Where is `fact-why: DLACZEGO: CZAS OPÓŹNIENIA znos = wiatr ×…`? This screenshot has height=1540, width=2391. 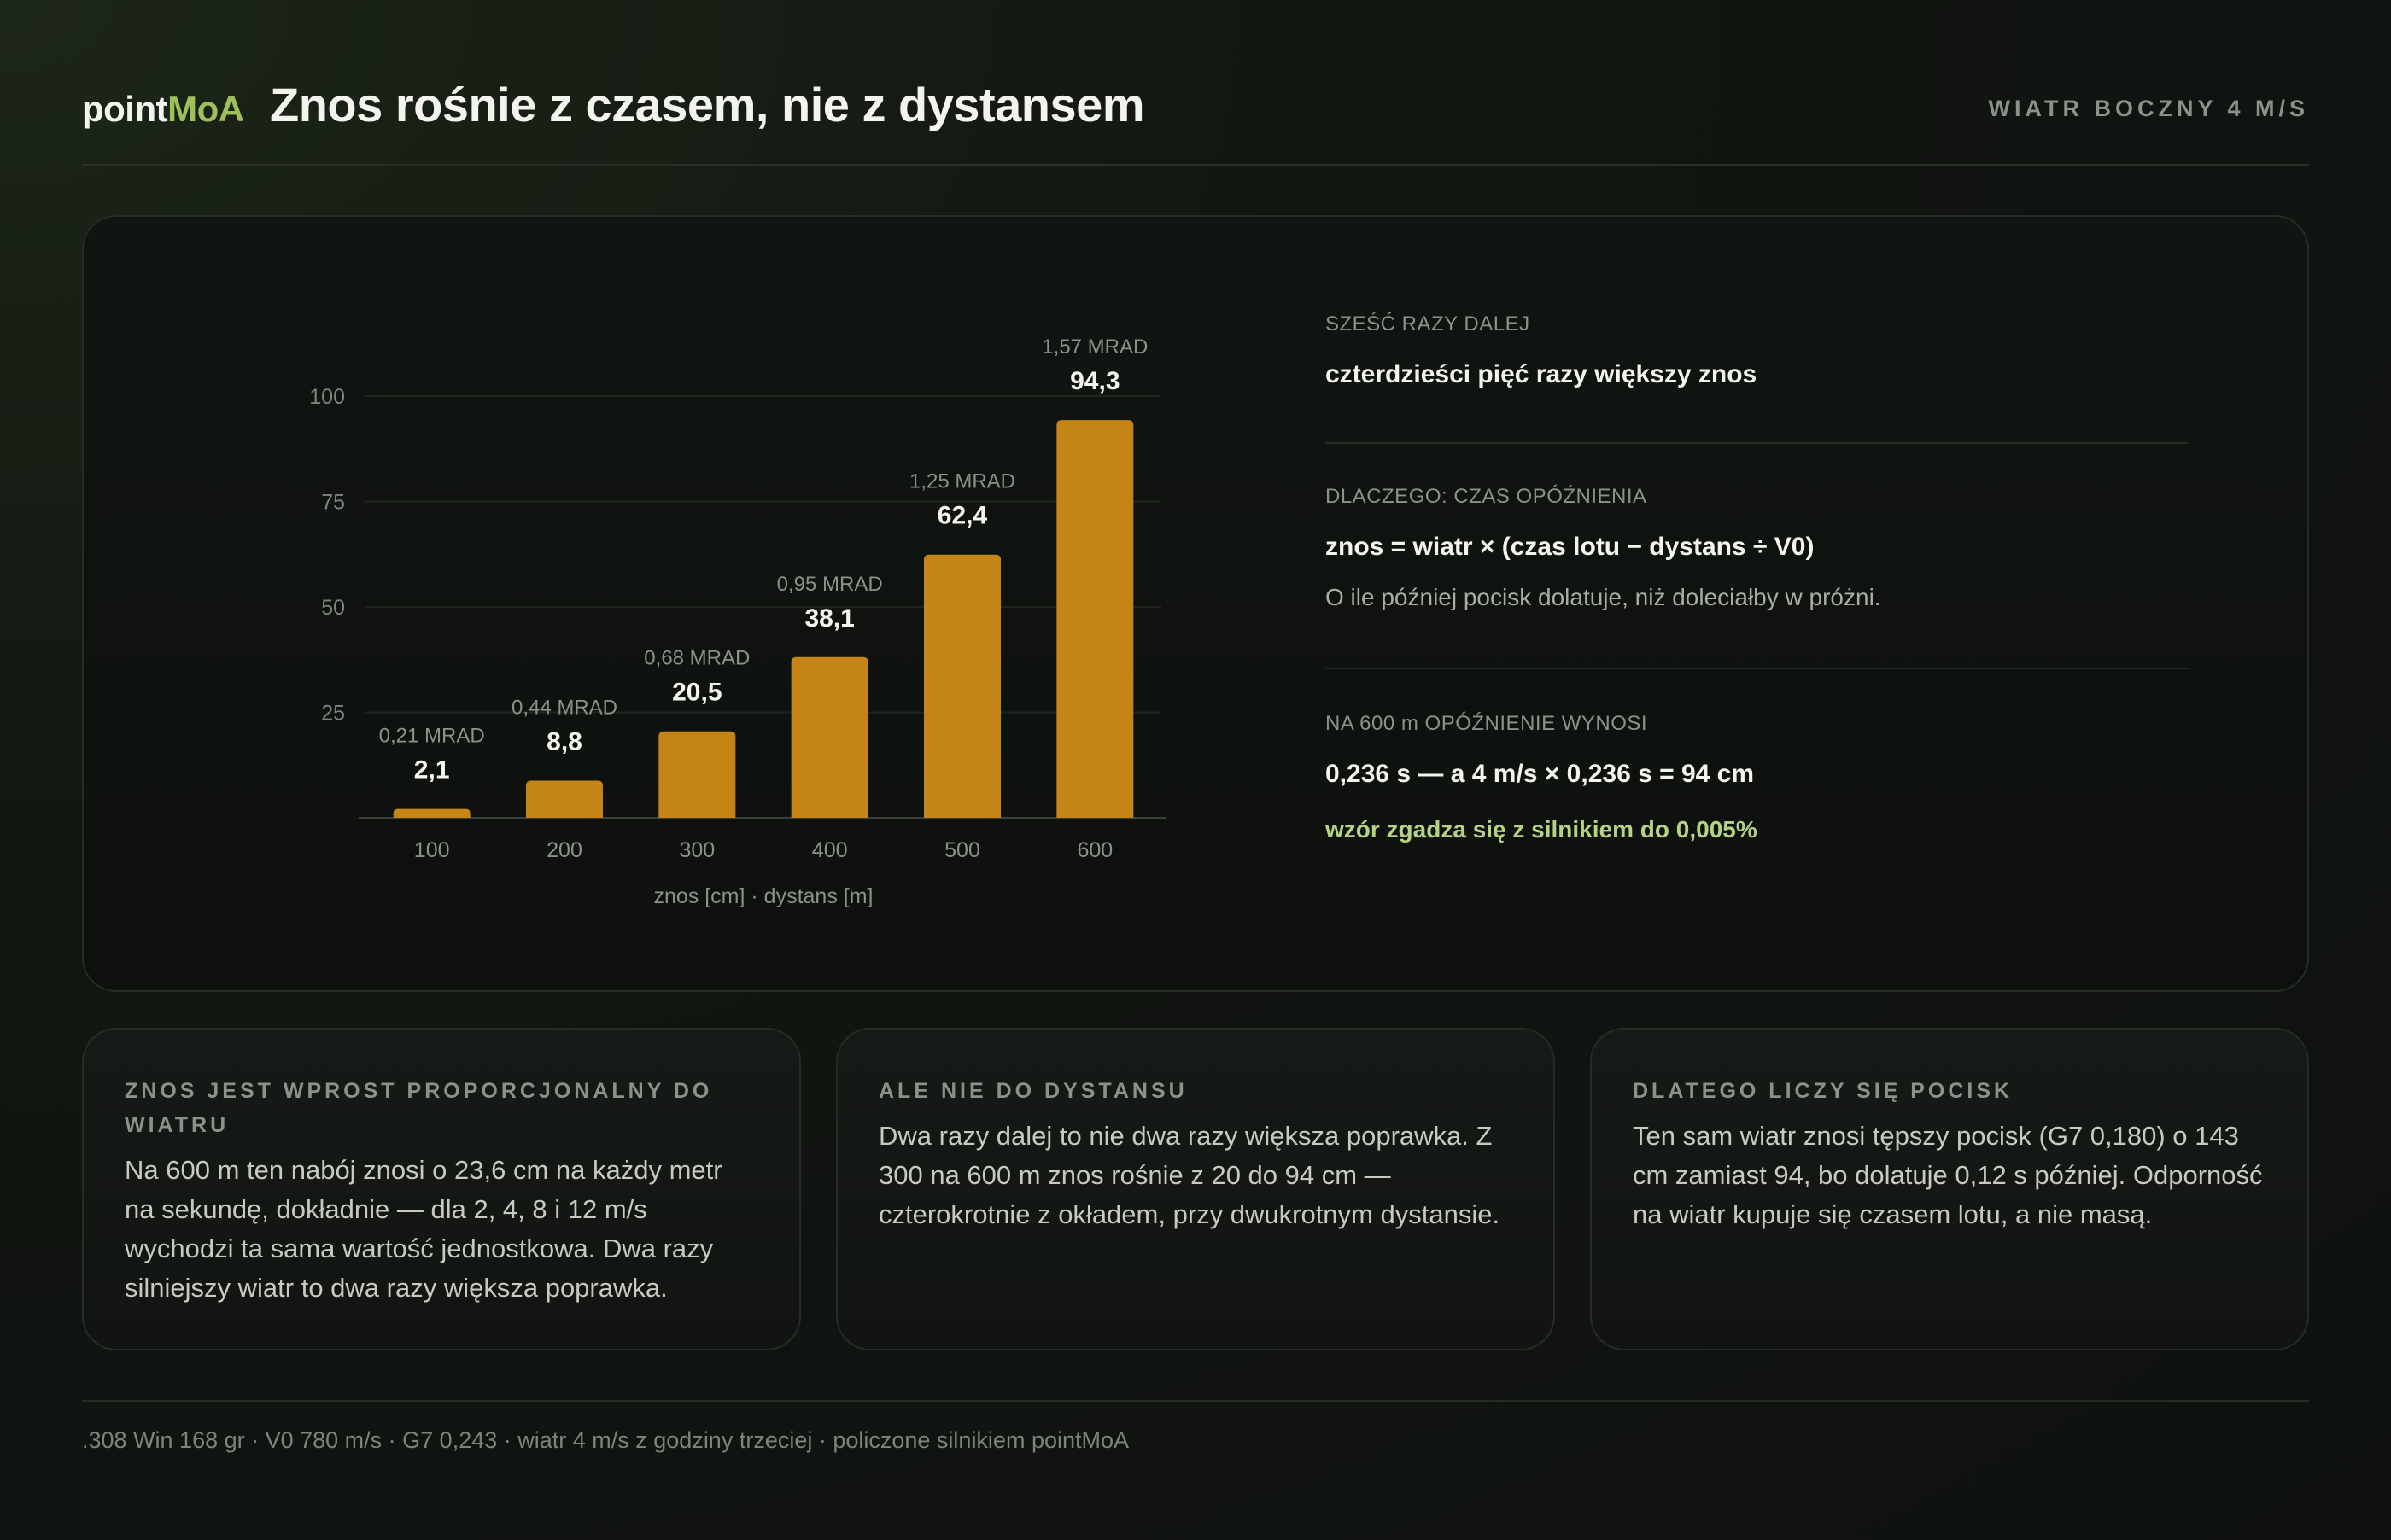
fact-why: DLACZEGO: CZAS OPÓŹNIENIA znos = wiatr ×… is located at coordinates (1757, 556).